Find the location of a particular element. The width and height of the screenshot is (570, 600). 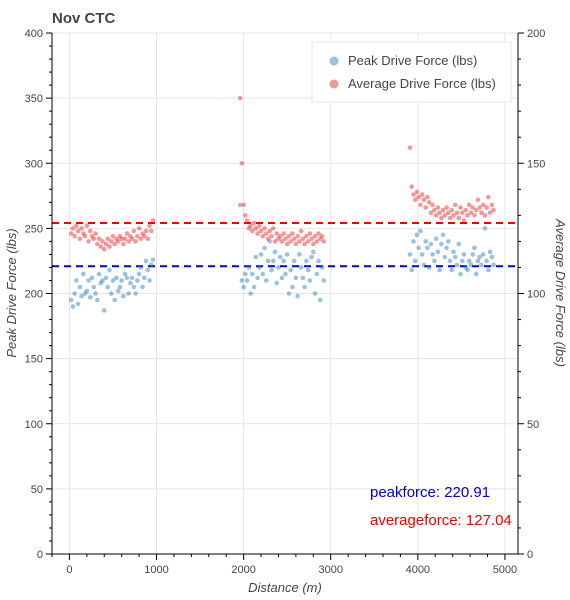

y-tick-label: 400 is located at coordinates (34, 34).